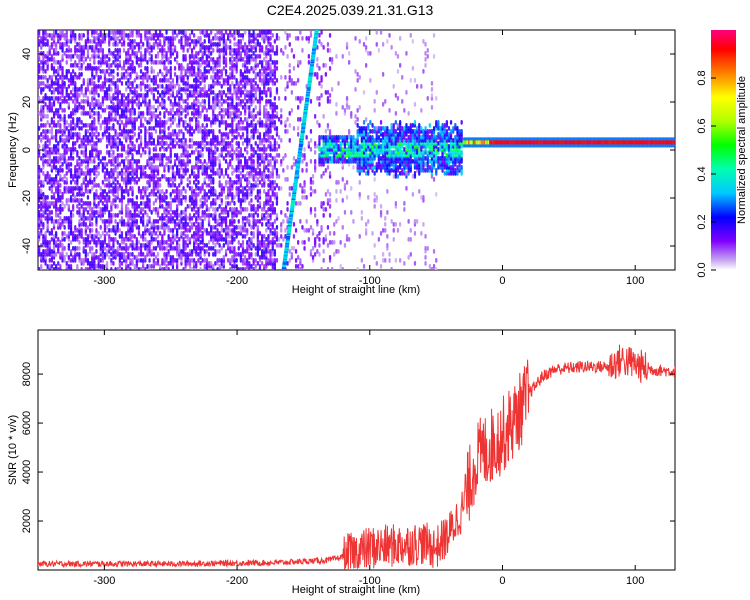  Describe the element at coordinates (13, 450) in the screenshot. I see `snr-y-axis-label: SNR (10 * v/v)` at that location.